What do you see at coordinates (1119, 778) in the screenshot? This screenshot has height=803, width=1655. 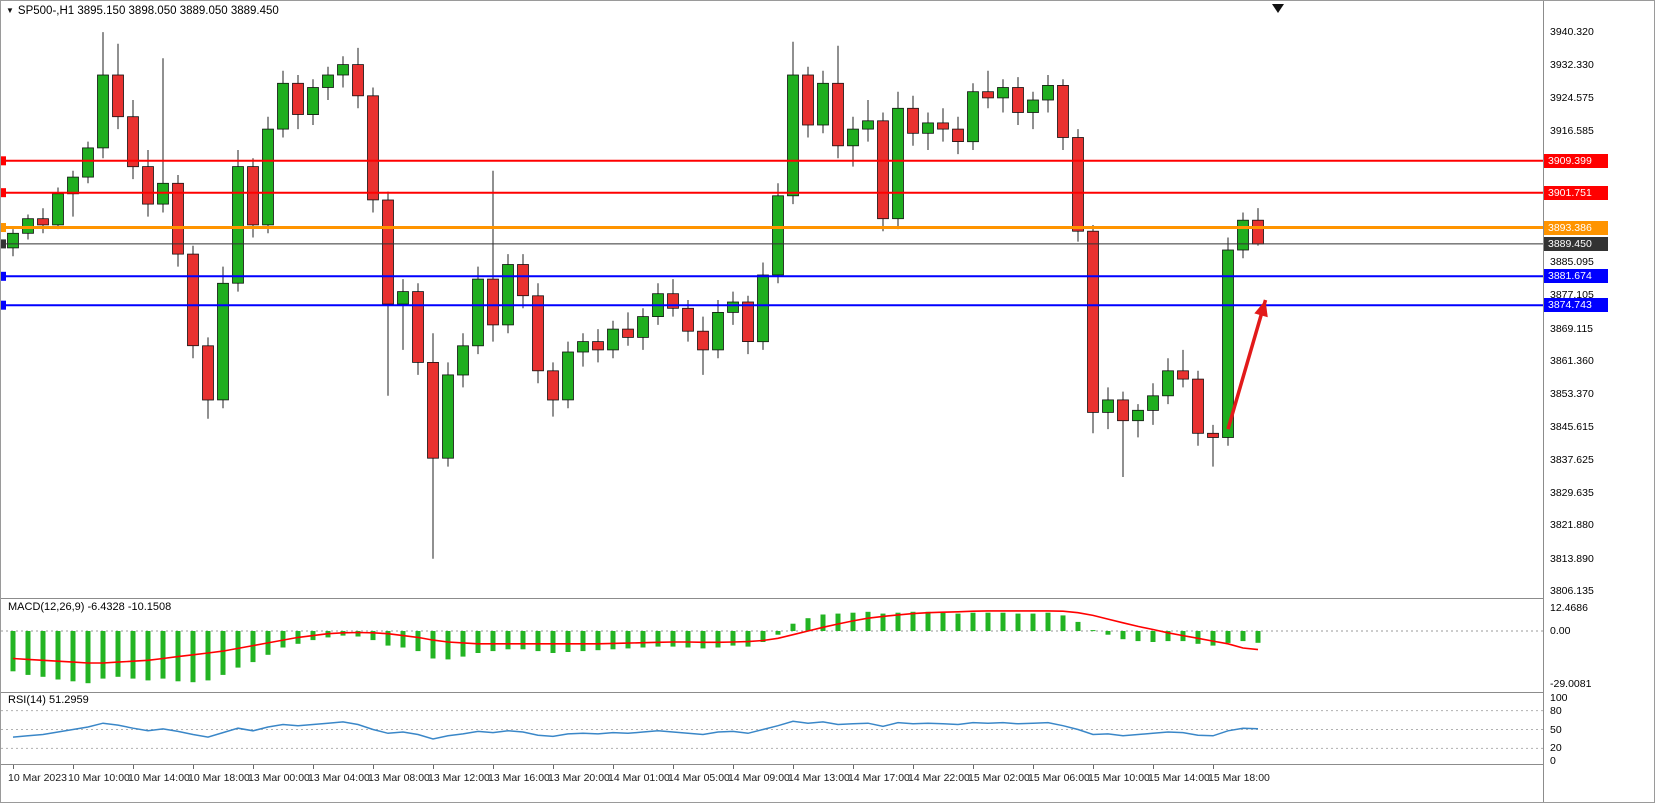 I see `time-label: 15 Mar 10:00` at bounding box center [1119, 778].